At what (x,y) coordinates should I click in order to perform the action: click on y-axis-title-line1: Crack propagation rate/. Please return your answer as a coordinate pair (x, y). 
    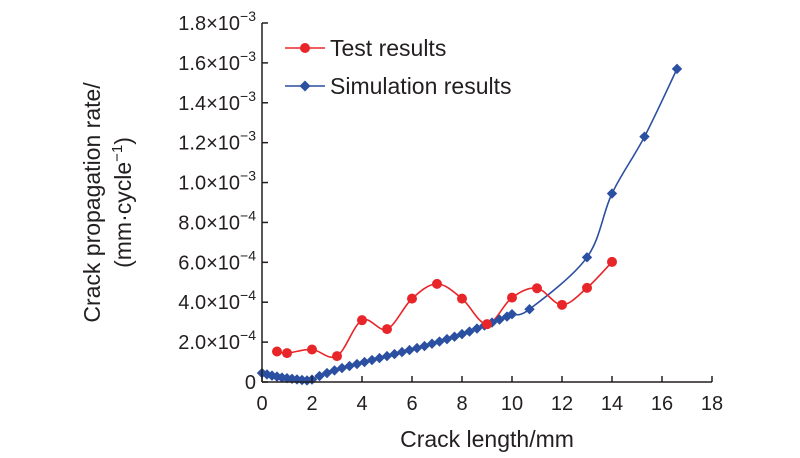
    Looking at the image, I should click on (92, 202).